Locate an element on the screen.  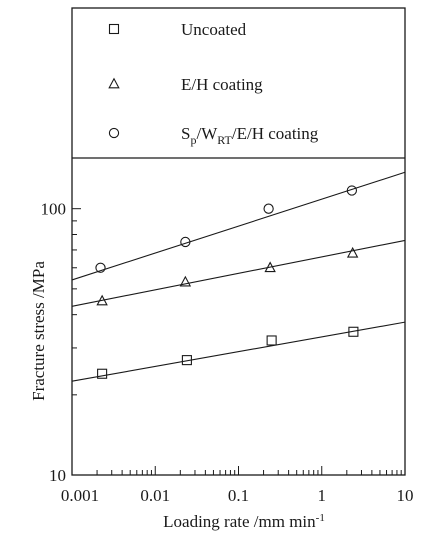
y-tick-label: 10 is located at coordinates (57, 475).